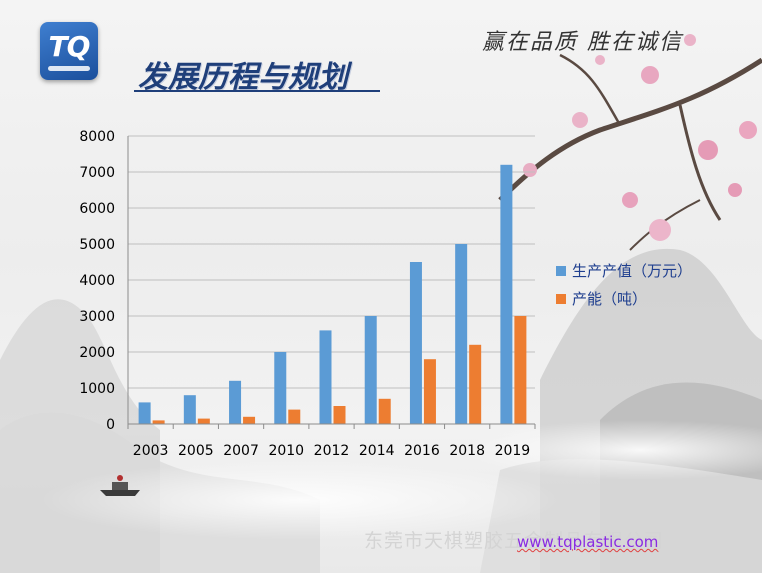 This screenshot has height=573, width=762. What do you see at coordinates (97, 173) in the screenshot?
I see `y-tick-label: 7000` at bounding box center [97, 173].